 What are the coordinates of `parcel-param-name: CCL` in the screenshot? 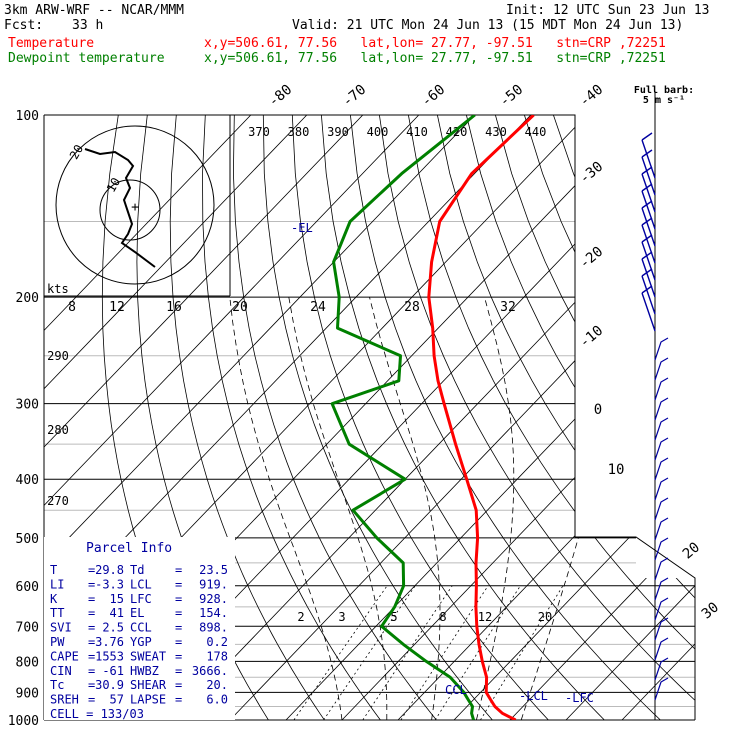 It's located at (141, 628).